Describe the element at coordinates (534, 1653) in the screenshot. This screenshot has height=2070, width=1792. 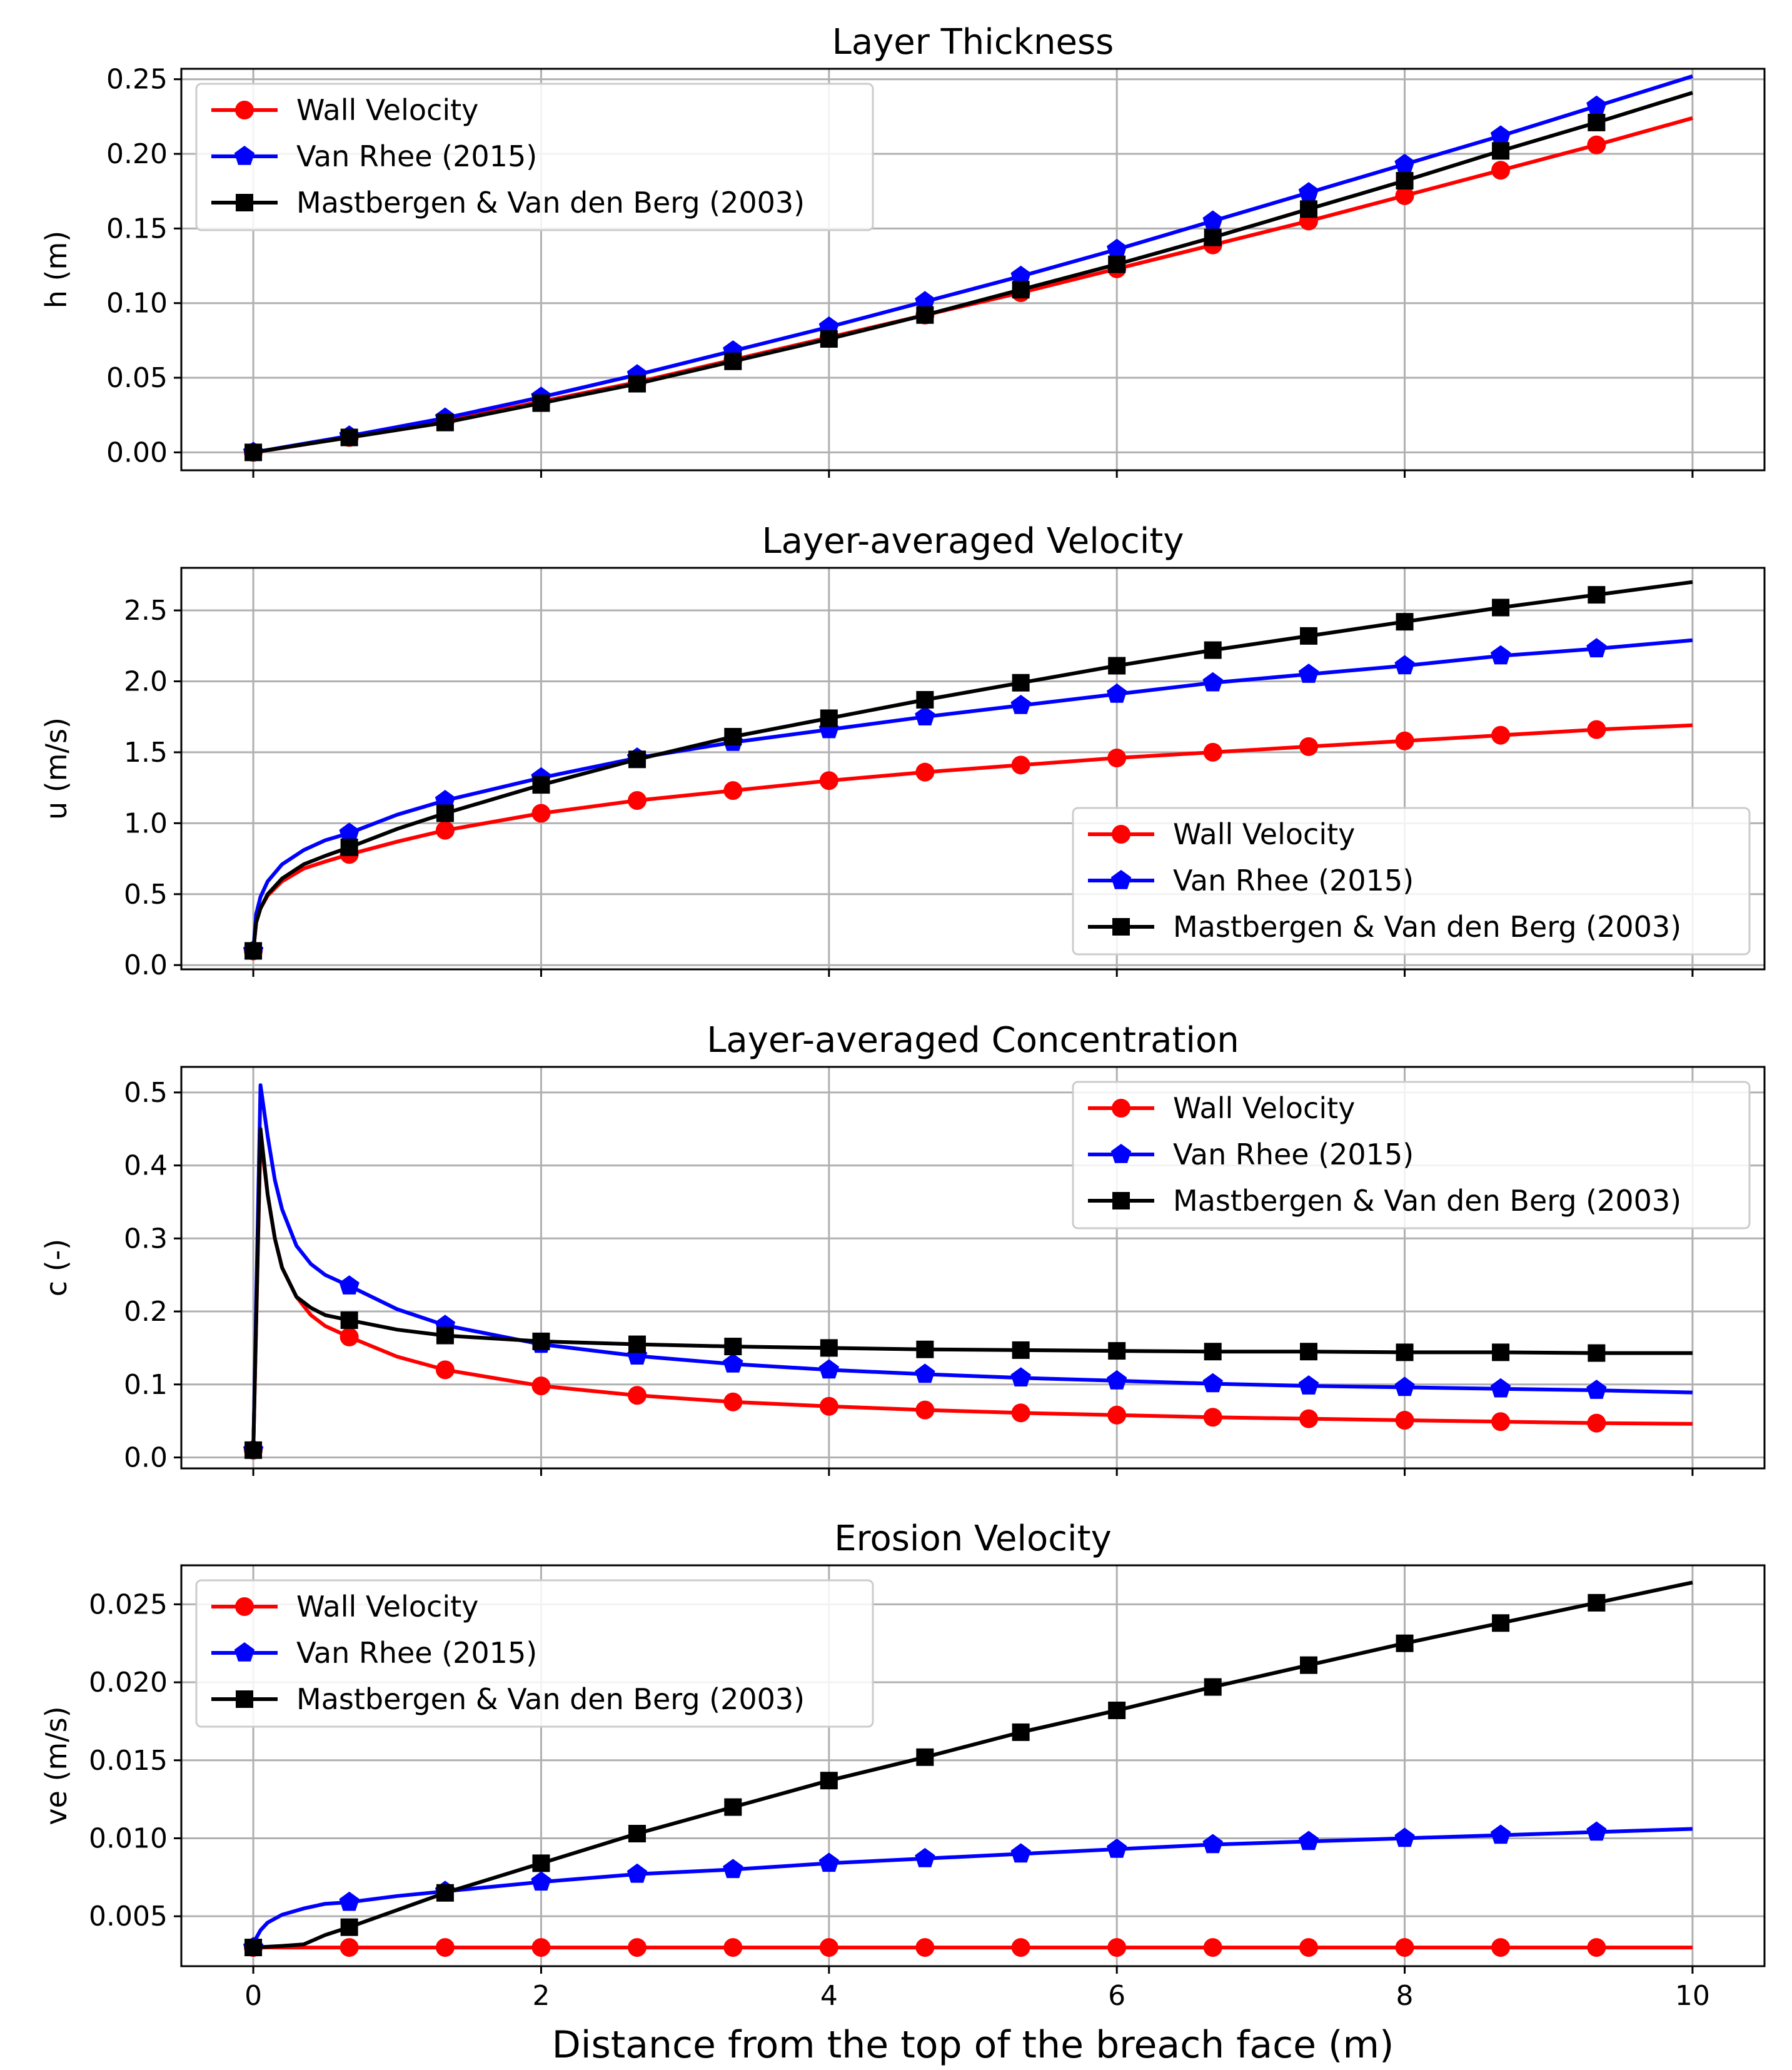
I see `legend-box` at that location.